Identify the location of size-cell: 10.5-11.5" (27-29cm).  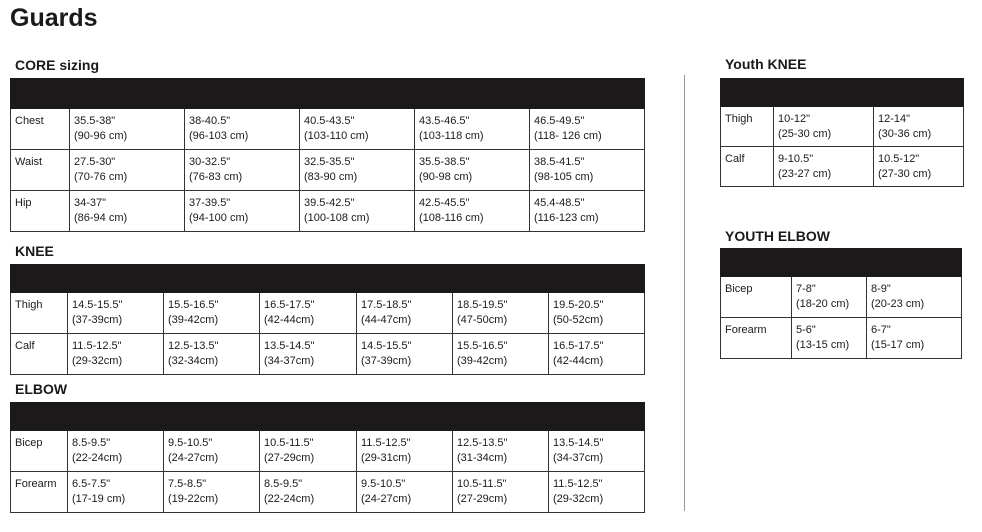
(308, 451).